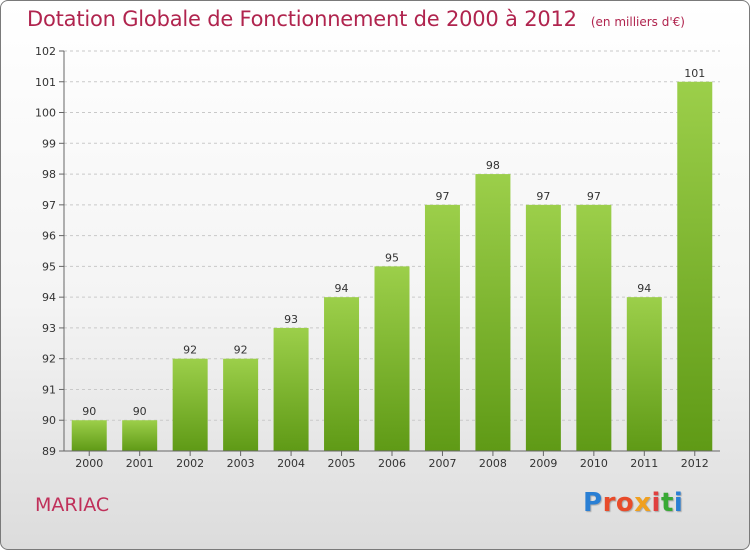  Describe the element at coordinates (543, 463) in the screenshot. I see `x-tick-label: 2009` at that location.